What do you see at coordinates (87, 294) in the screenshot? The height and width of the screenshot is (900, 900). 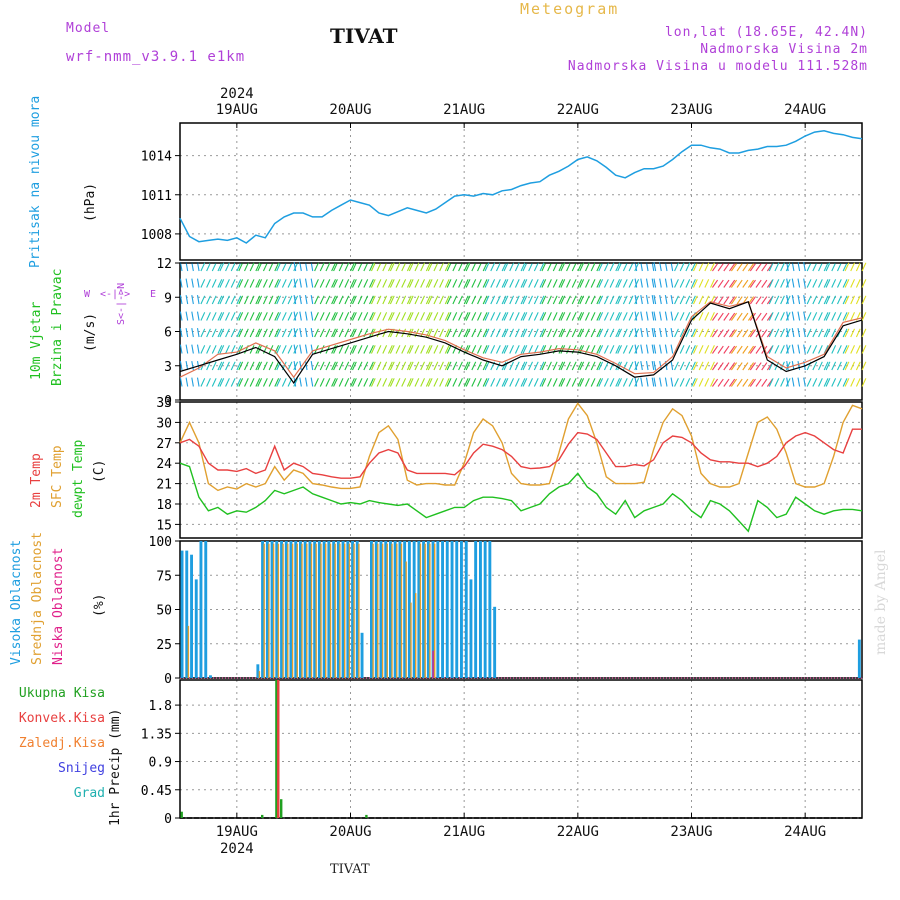 I see `compass-west: W` at bounding box center [87, 294].